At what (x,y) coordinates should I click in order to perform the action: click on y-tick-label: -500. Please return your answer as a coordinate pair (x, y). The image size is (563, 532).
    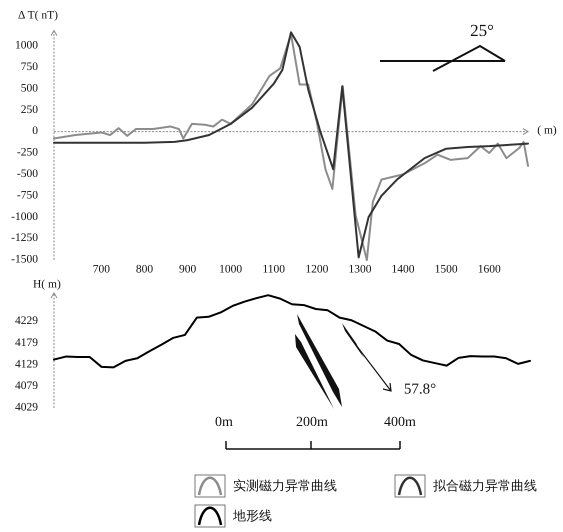
    Looking at the image, I should click on (27, 174).